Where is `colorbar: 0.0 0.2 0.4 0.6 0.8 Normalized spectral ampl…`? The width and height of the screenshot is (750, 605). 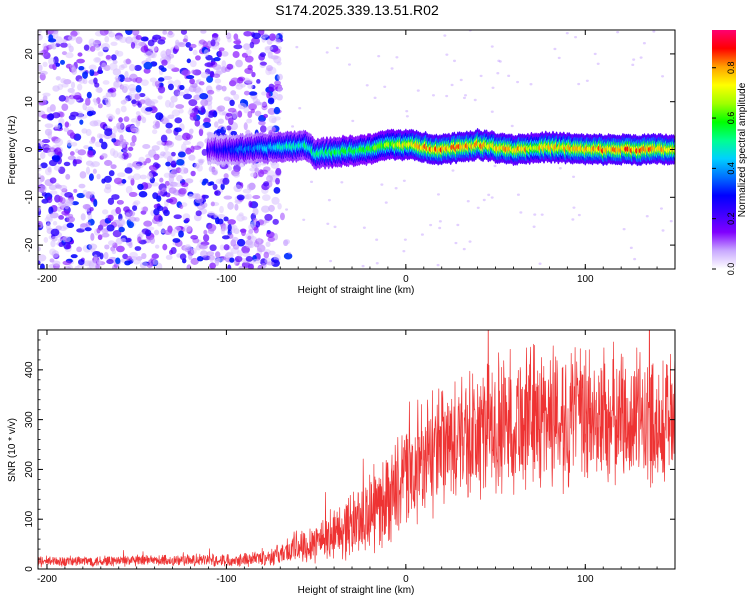
colorbar: 0.0 0.2 0.4 0.6 0.8 Normalized spectral ampl… is located at coordinates (730, 152).